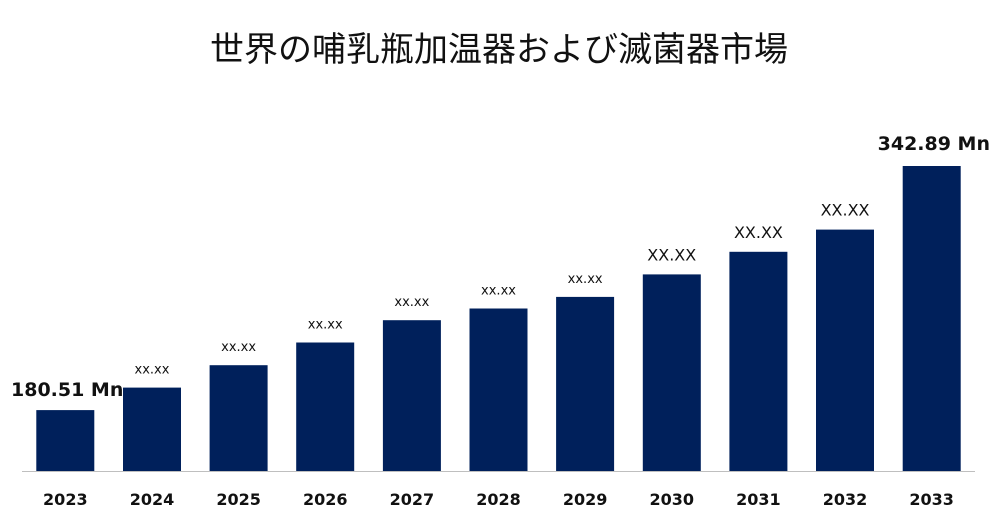  What do you see at coordinates (931, 499) in the screenshot?
I see `x-tick-label-2033: 2033` at bounding box center [931, 499].